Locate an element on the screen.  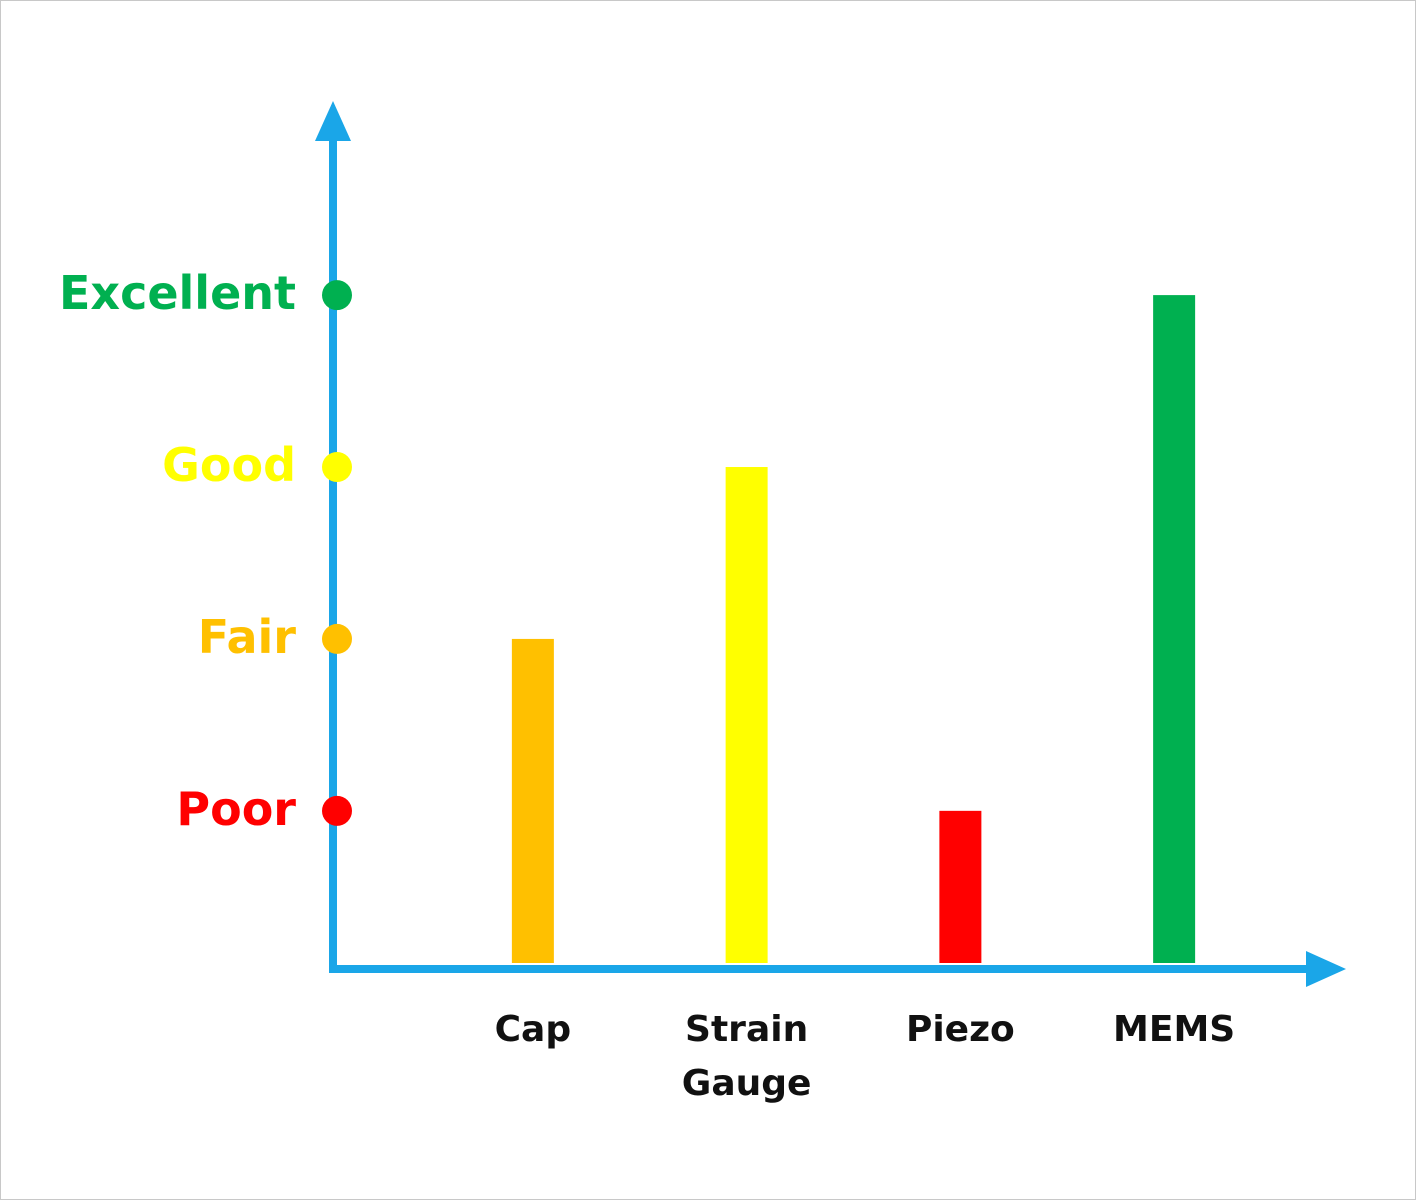
x-tick-label: Strain Gauge is located at coordinates (746, 1056).